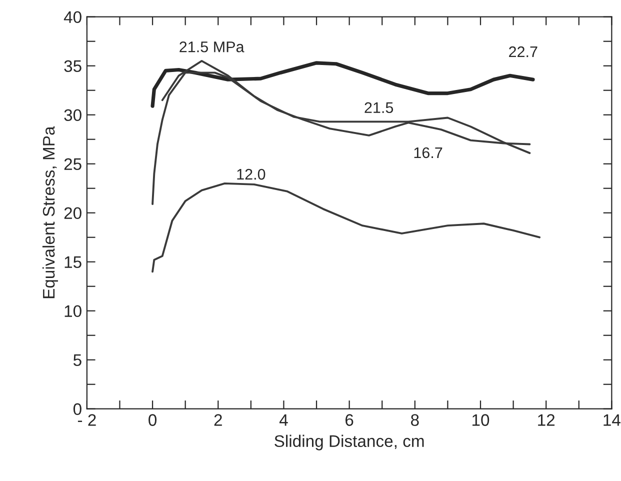 The image size is (621, 481). Describe the element at coordinates (77, 409) in the screenshot. I see `y-tick-label: 0` at that location.